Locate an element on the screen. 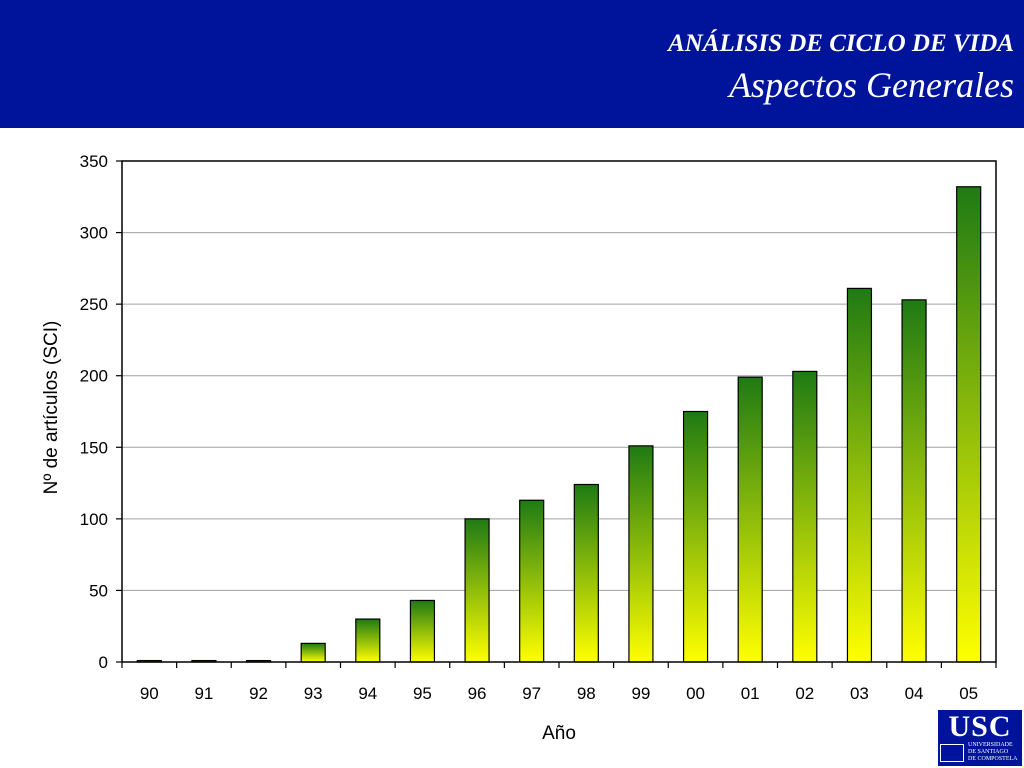 The height and width of the screenshot is (768, 1024). x-tick-label: 03 is located at coordinates (859, 693).